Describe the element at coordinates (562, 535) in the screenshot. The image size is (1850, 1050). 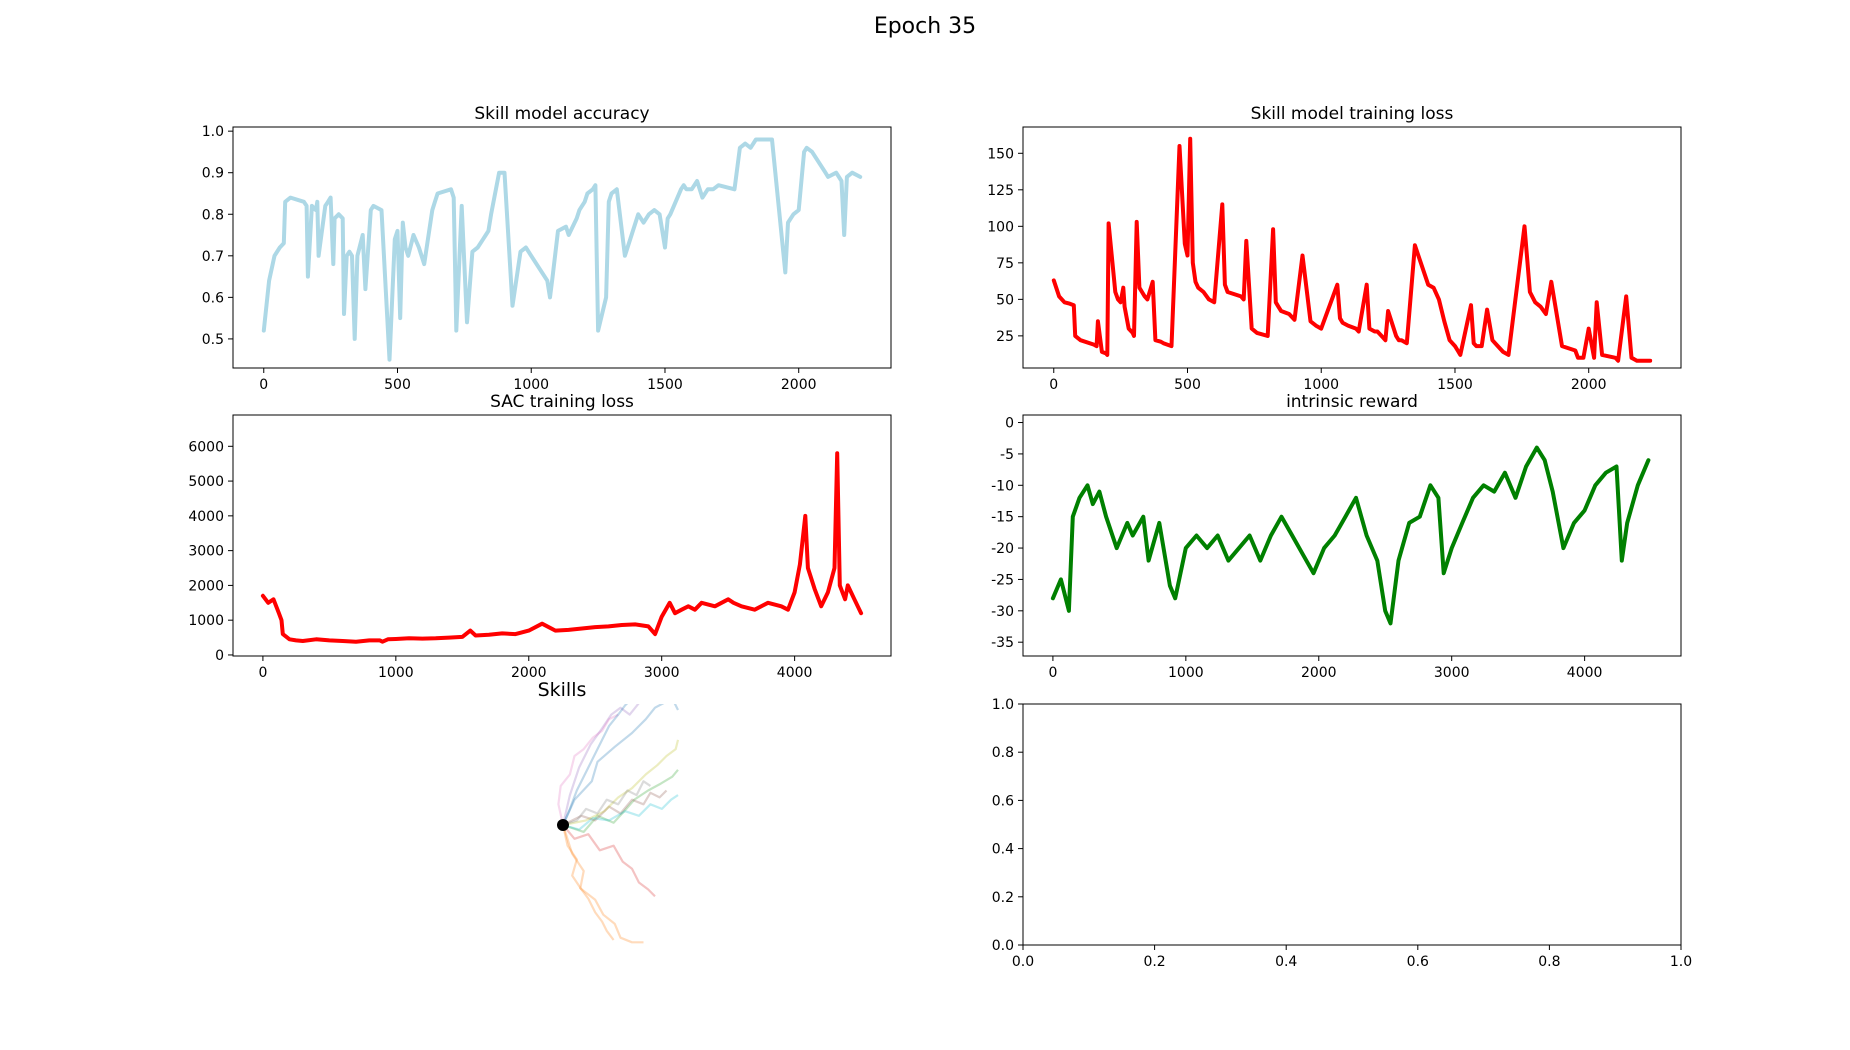
I see `sac-axes-frame` at that location.